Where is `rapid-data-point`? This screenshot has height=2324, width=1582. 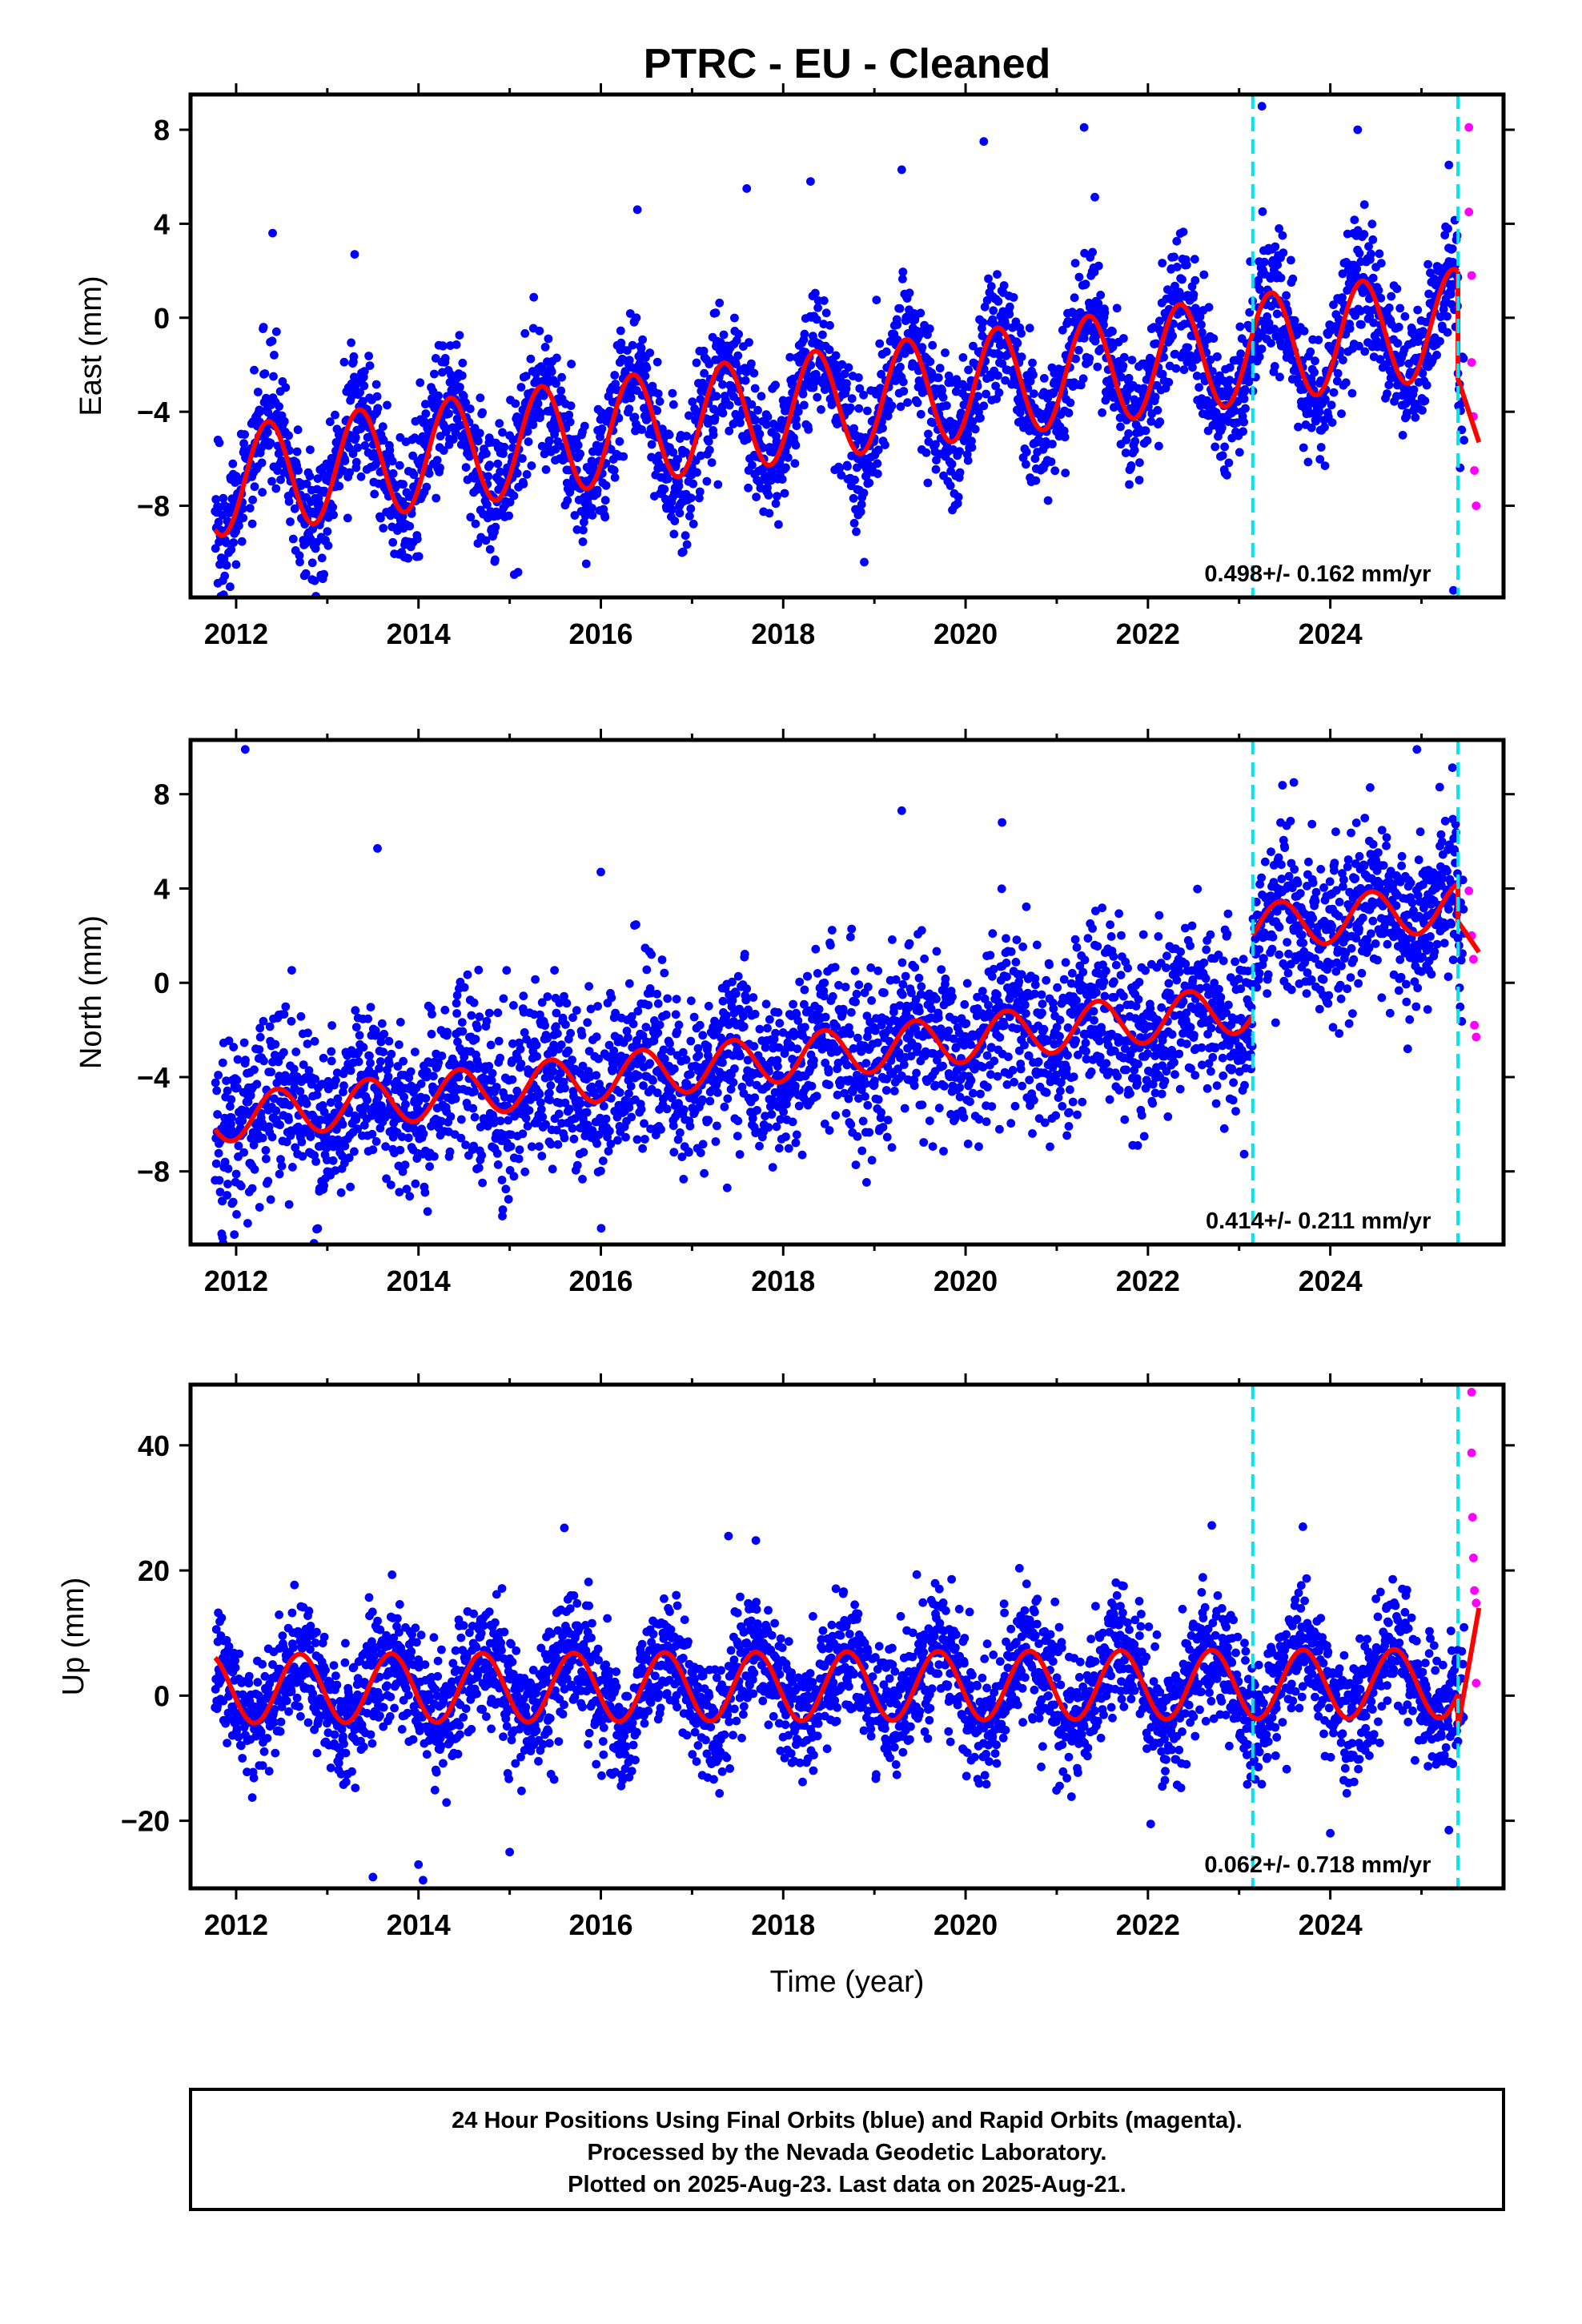
rapid-data-point is located at coordinates (1469, 128).